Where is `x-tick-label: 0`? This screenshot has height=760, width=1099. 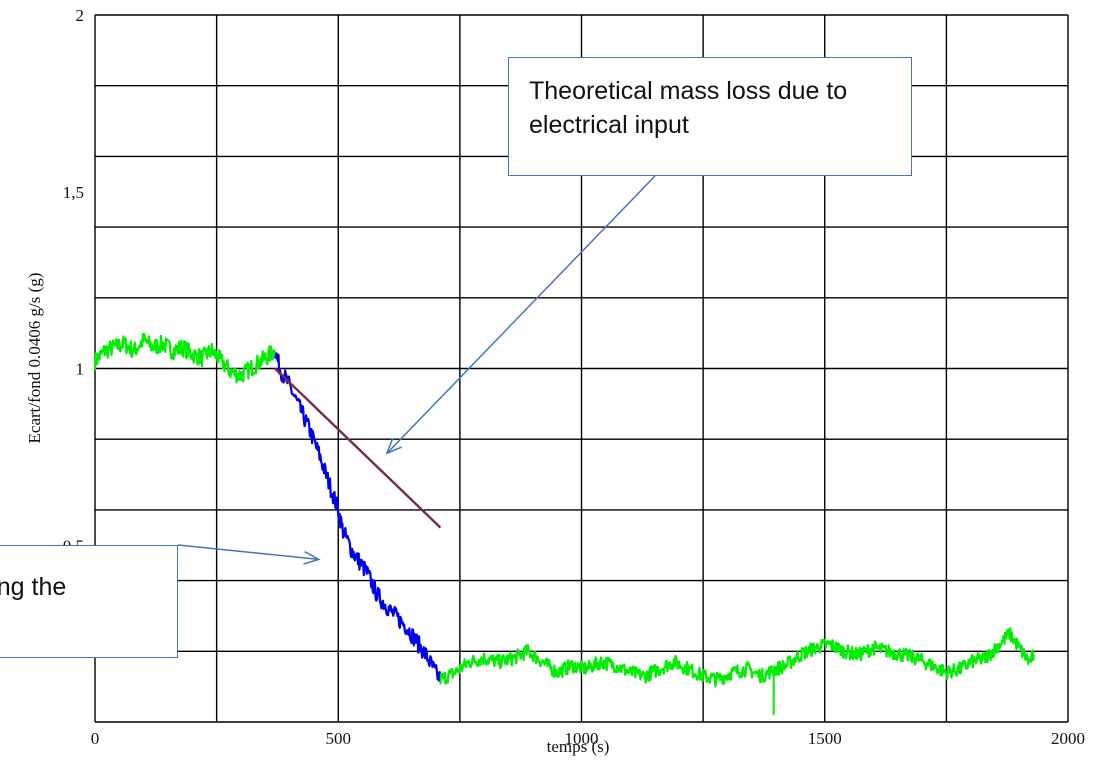 x-tick-label: 0 is located at coordinates (95, 738).